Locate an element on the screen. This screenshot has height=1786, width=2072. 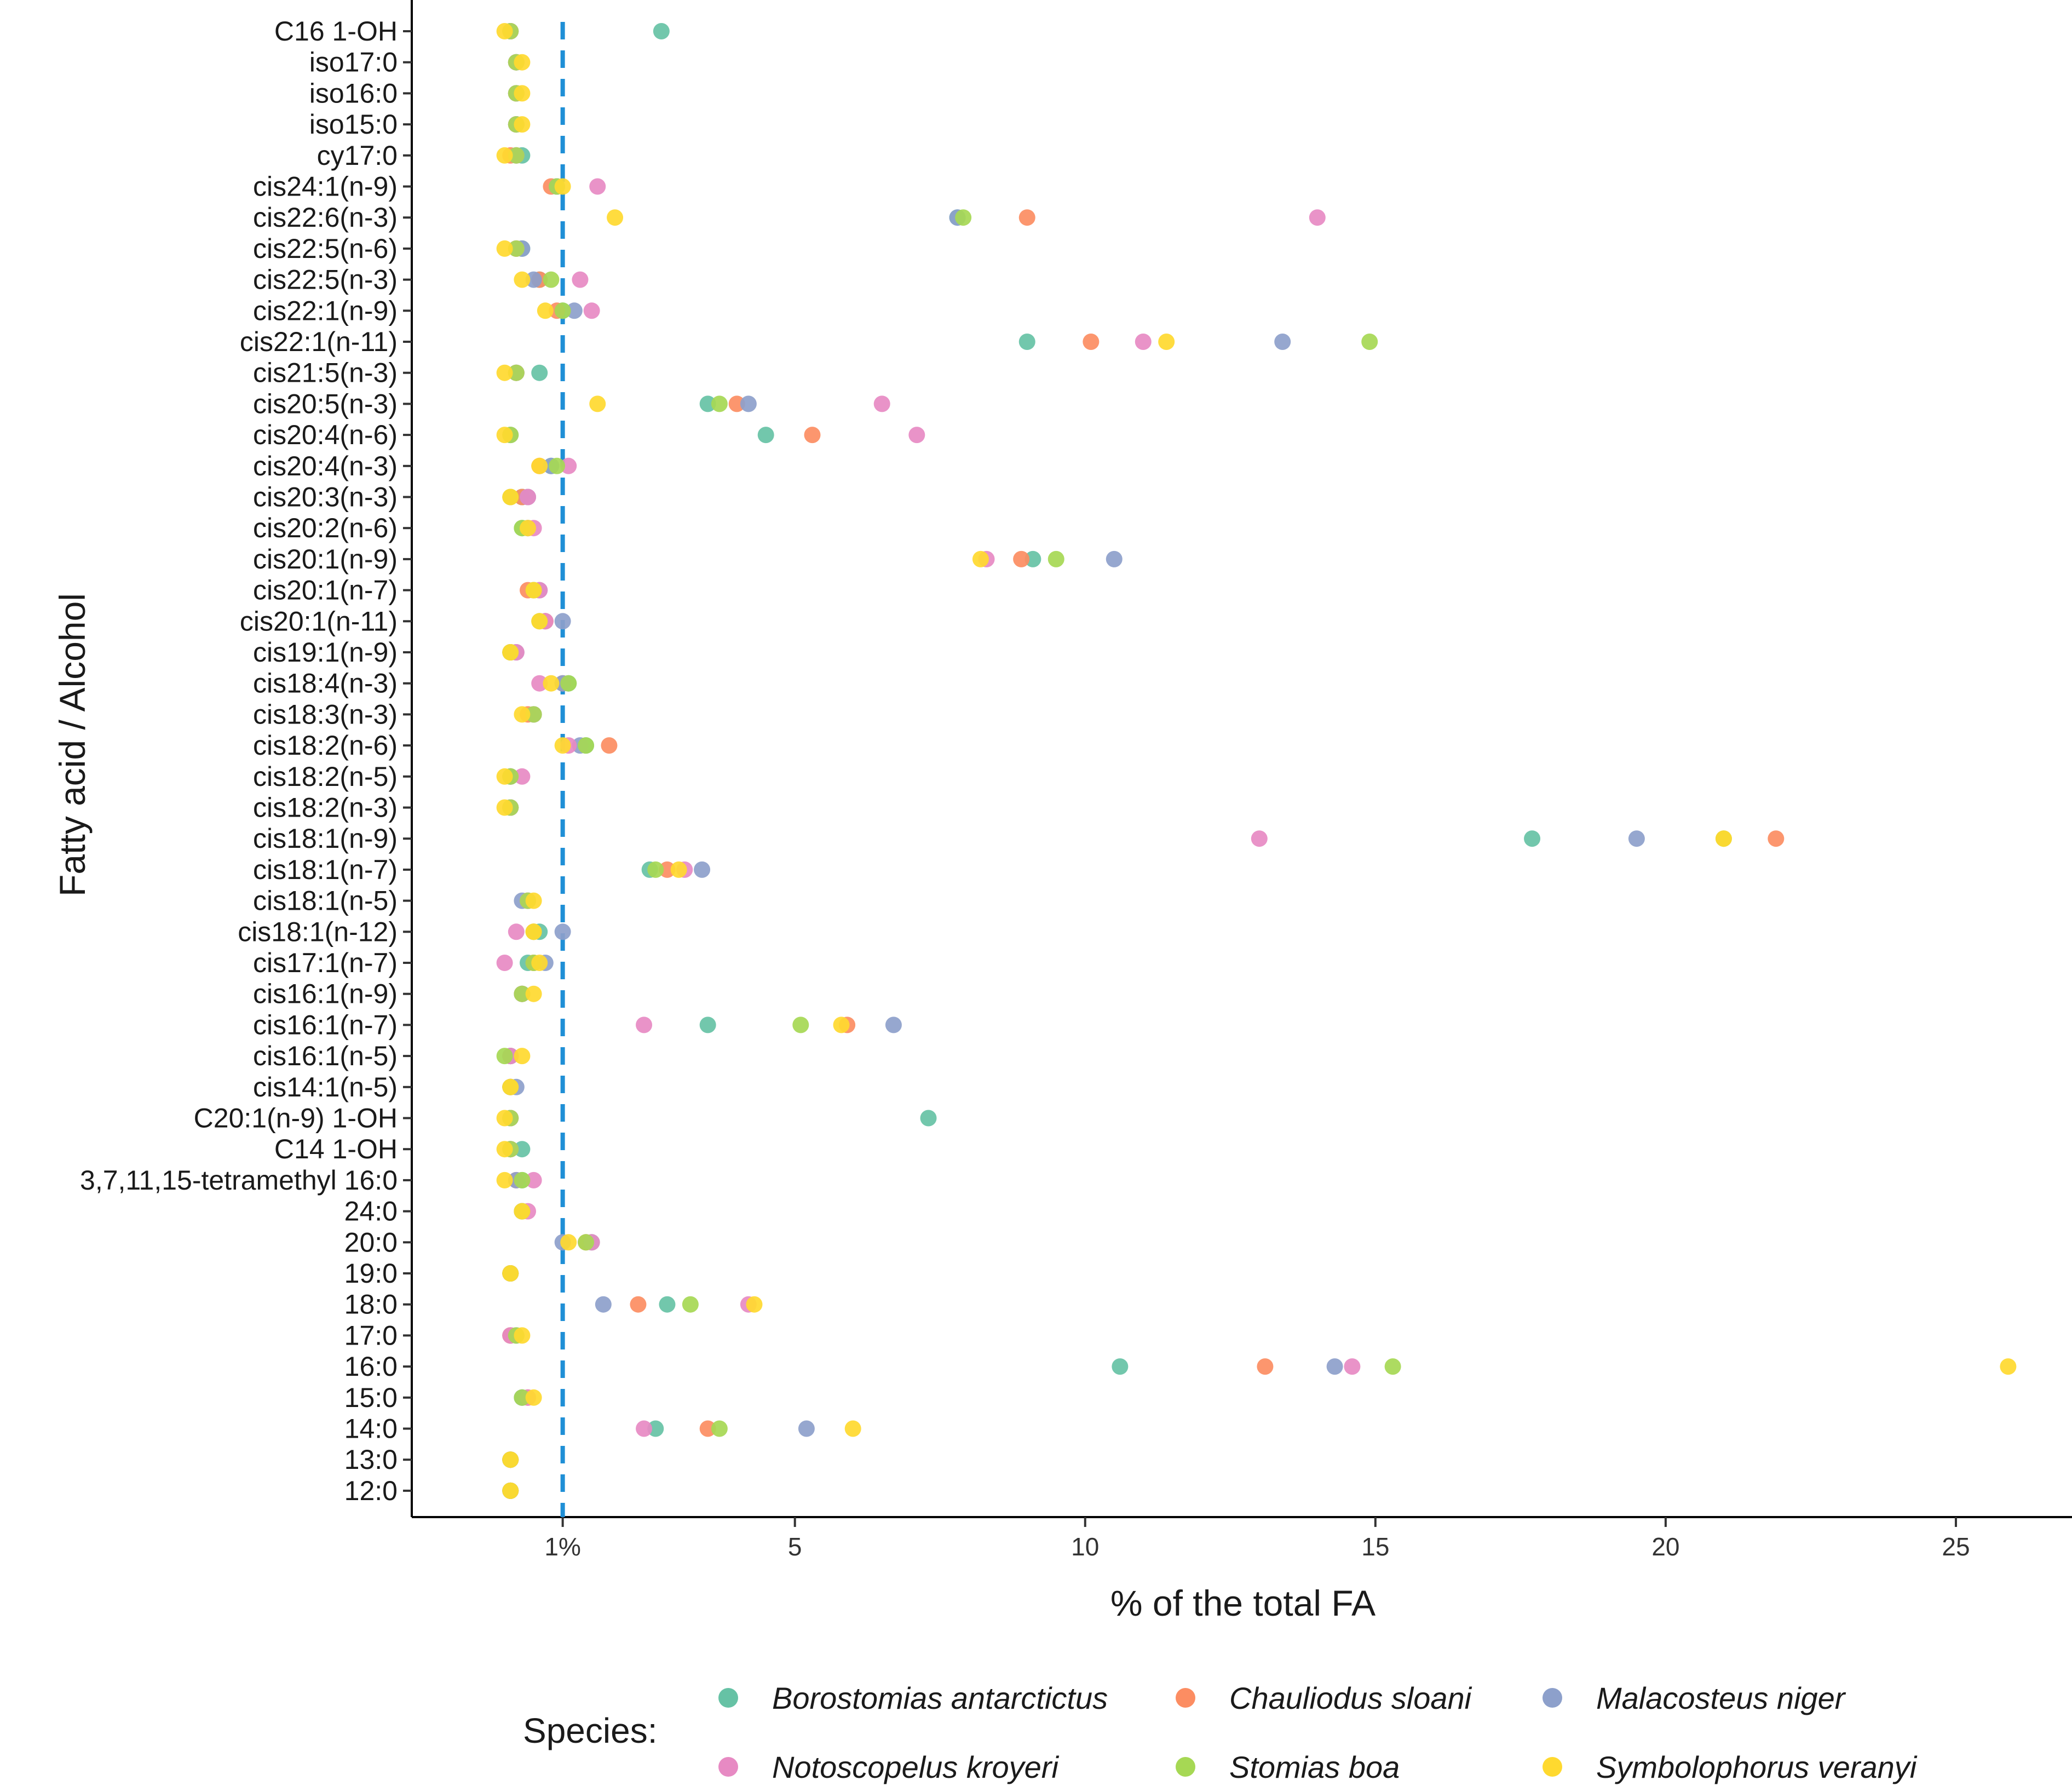
legend-title: Species: is located at coordinates (590, 1730).